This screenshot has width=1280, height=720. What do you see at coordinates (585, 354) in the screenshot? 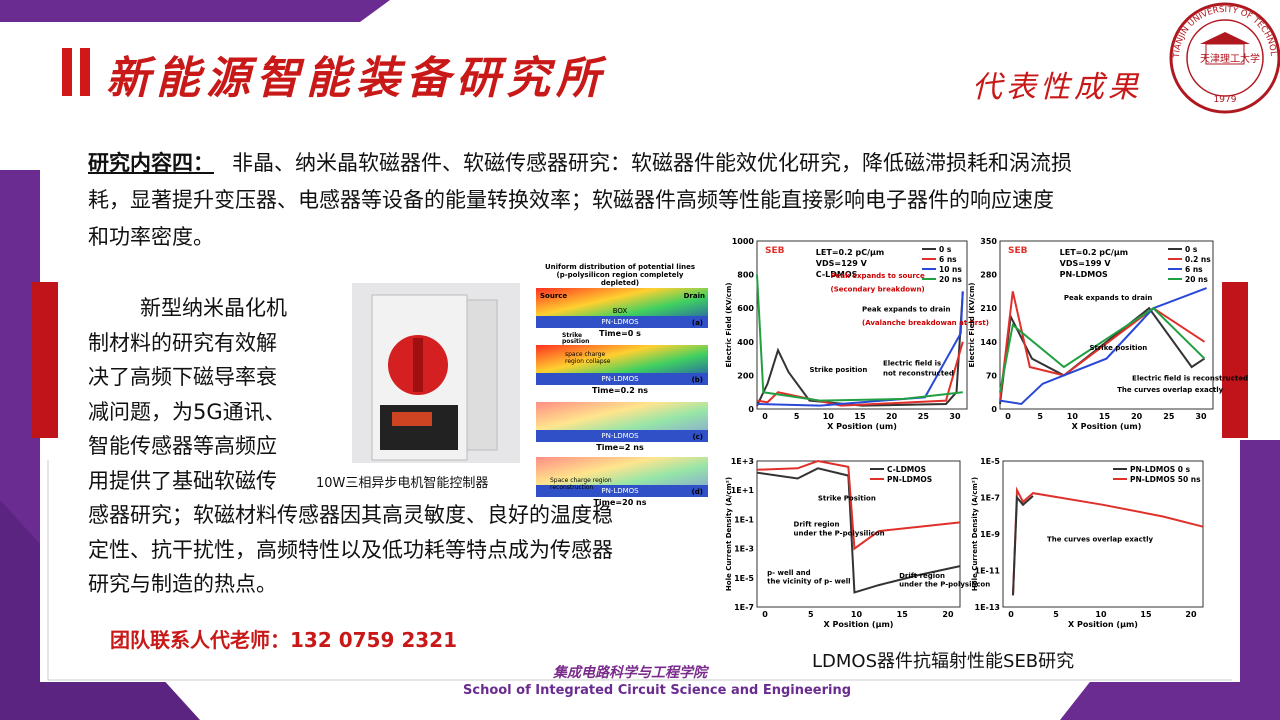
I see `sim-label: space charge` at bounding box center [585, 354].